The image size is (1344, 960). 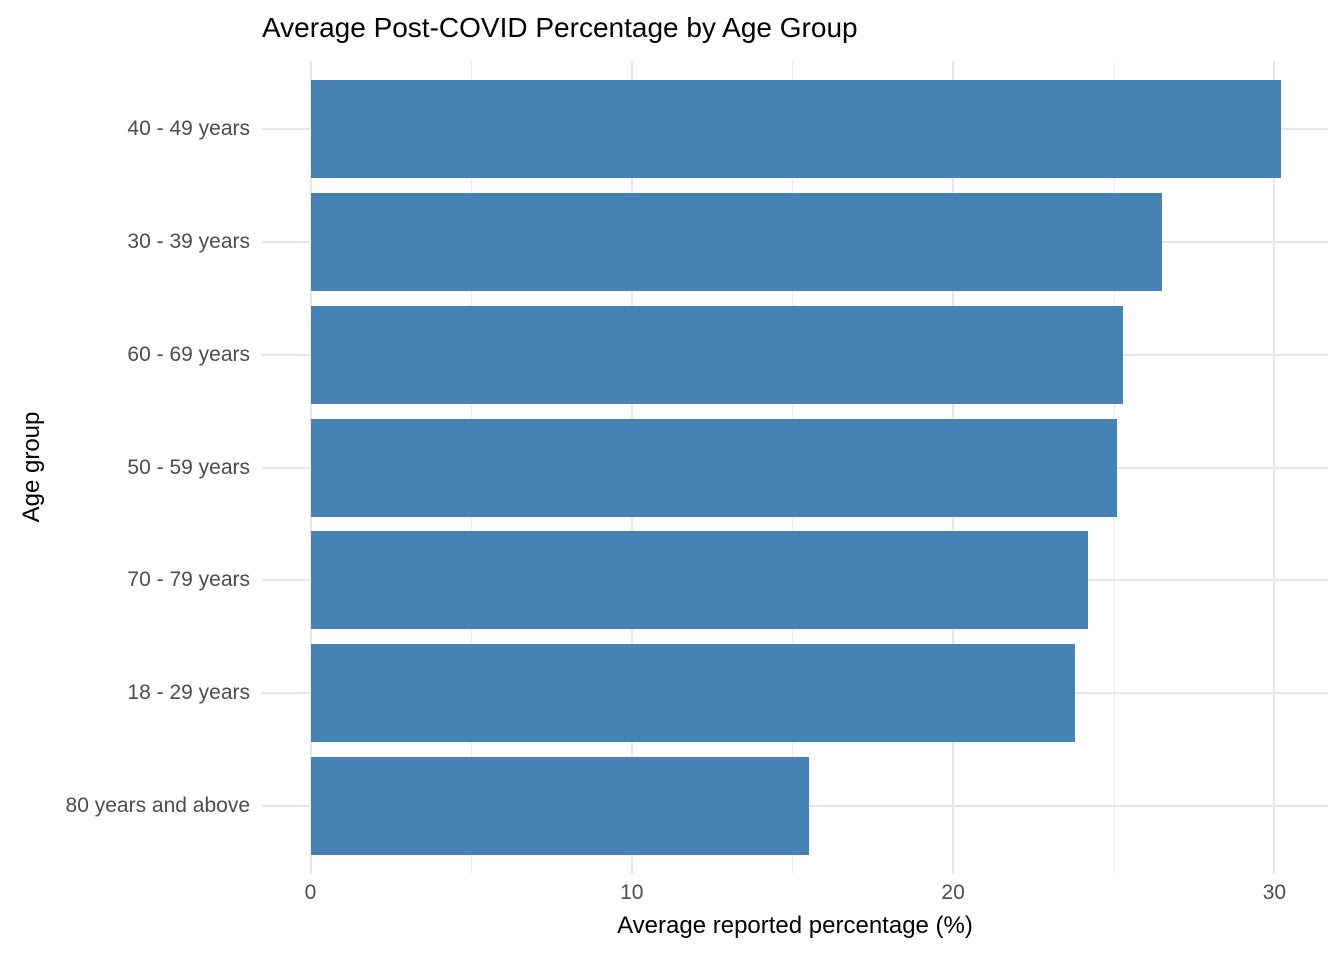 I want to click on bar-60---69-years, so click(x=717, y=354).